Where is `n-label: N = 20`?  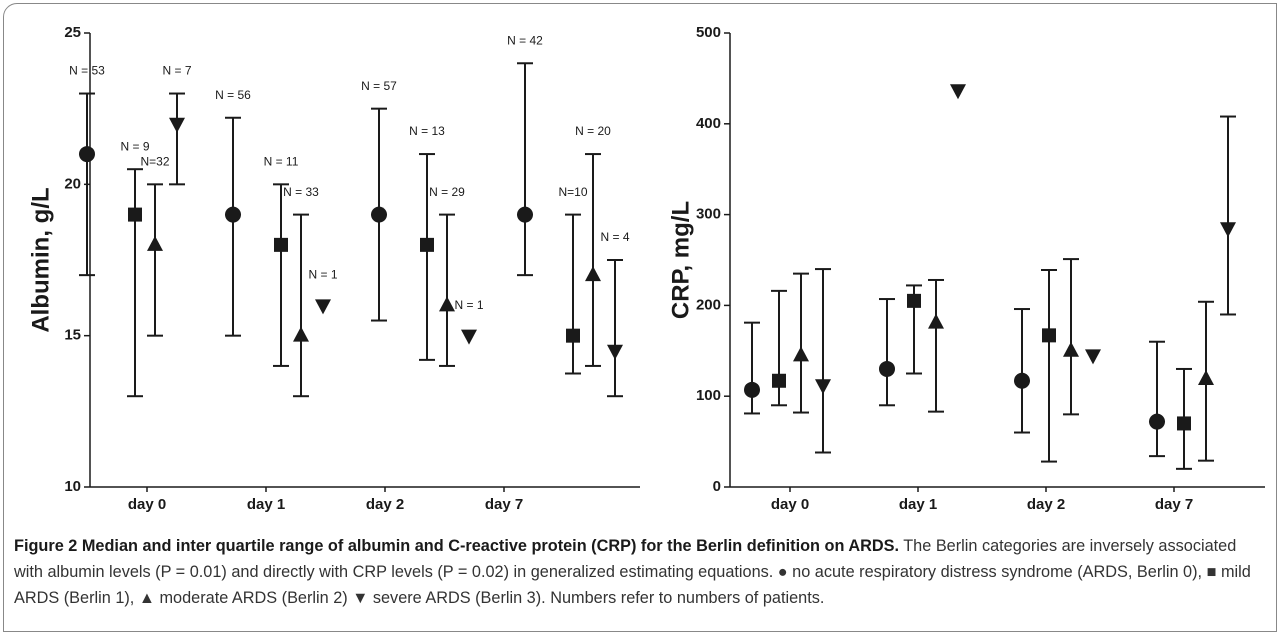 n-label: N = 20 is located at coordinates (593, 131).